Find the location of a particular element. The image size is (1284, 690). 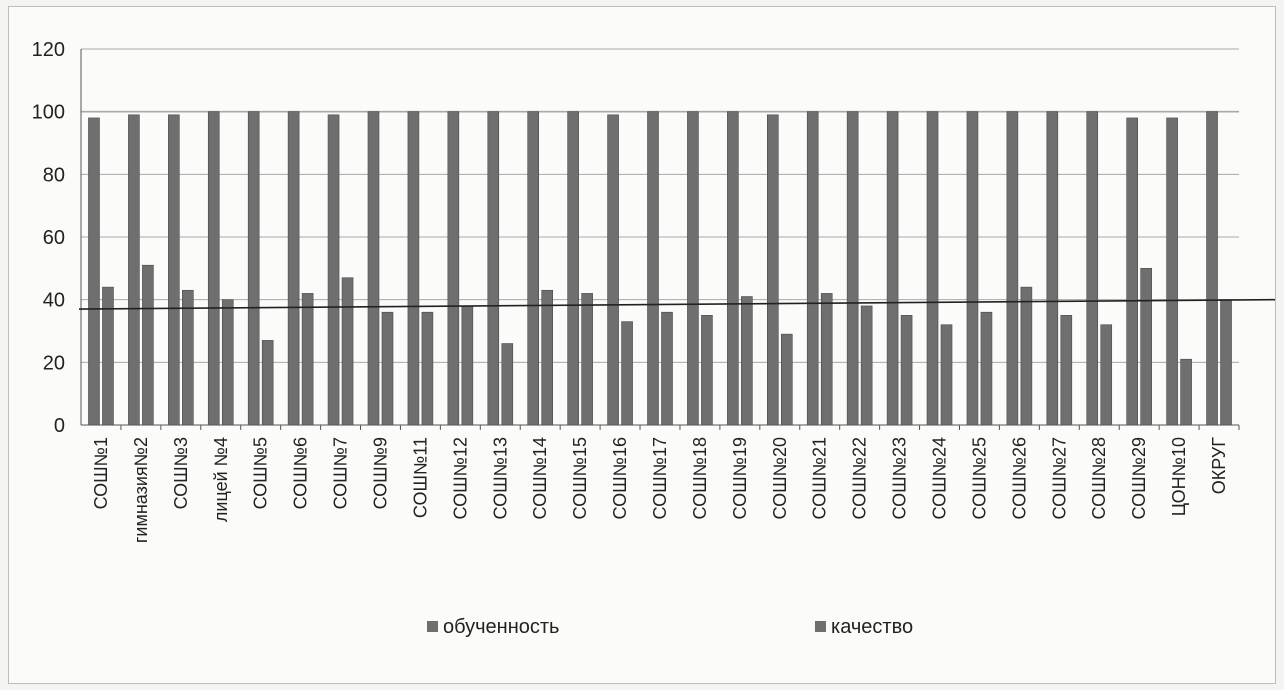

legend-item-kachestvo: качество is located at coordinates (872, 627).